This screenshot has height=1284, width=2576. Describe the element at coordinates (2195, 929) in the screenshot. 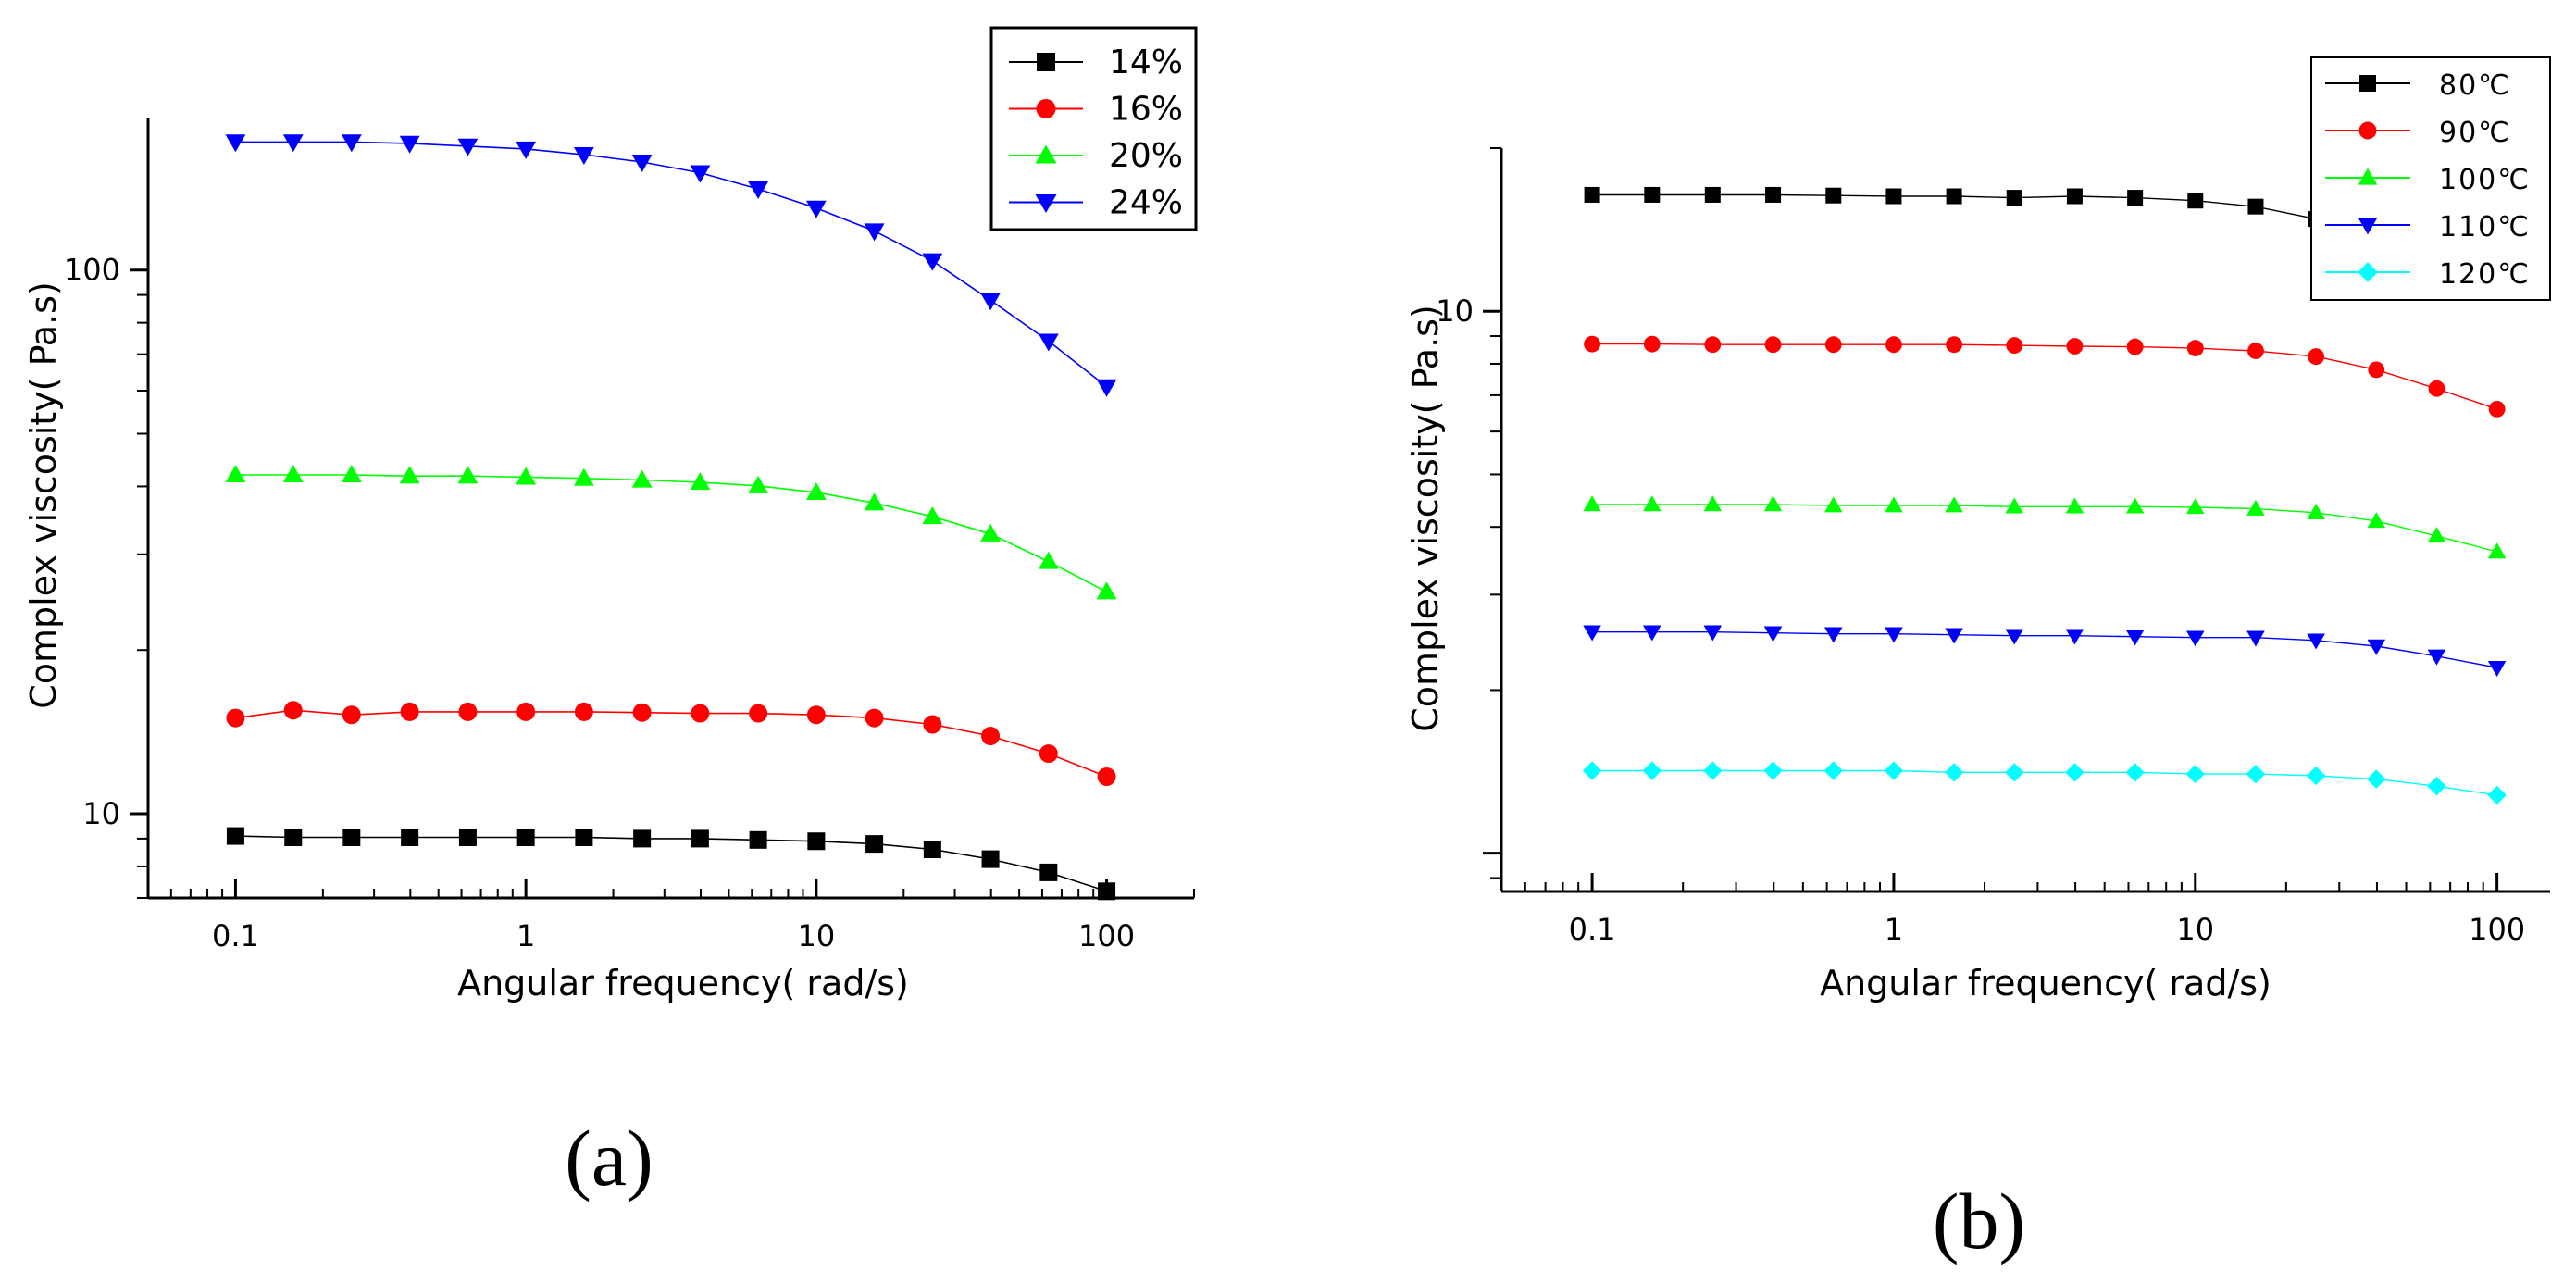

I see `chart-b-x-tick-label: 10` at that location.